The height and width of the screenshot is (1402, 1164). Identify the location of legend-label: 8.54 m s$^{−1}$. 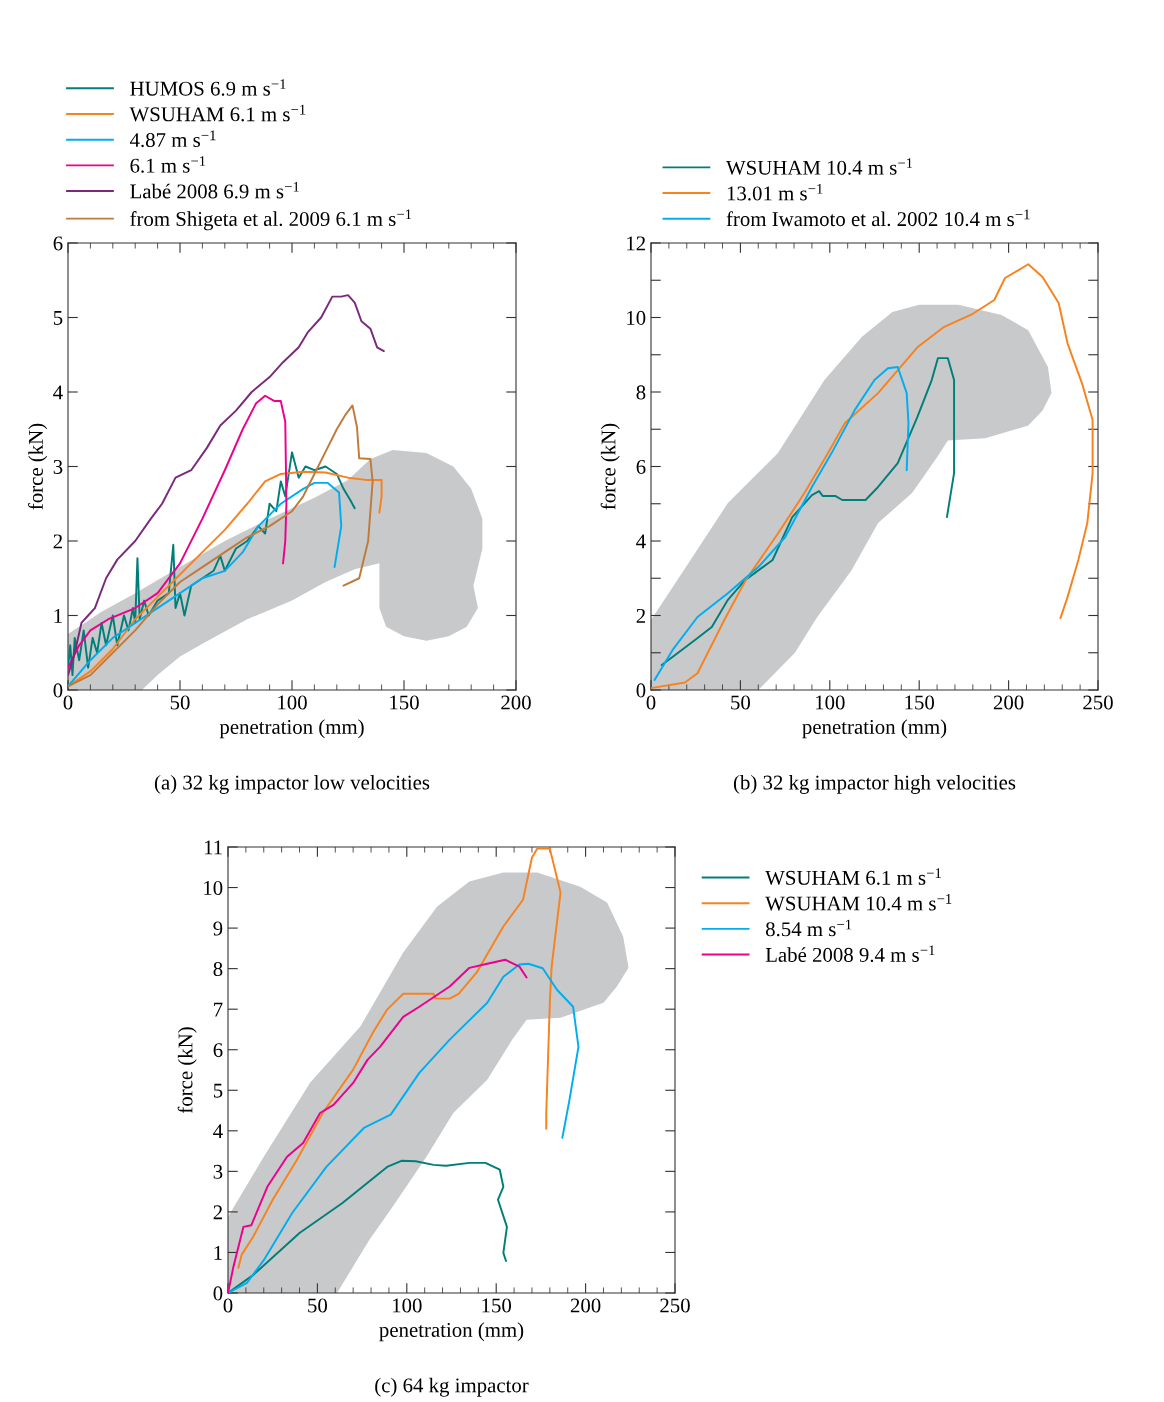
(808, 928).